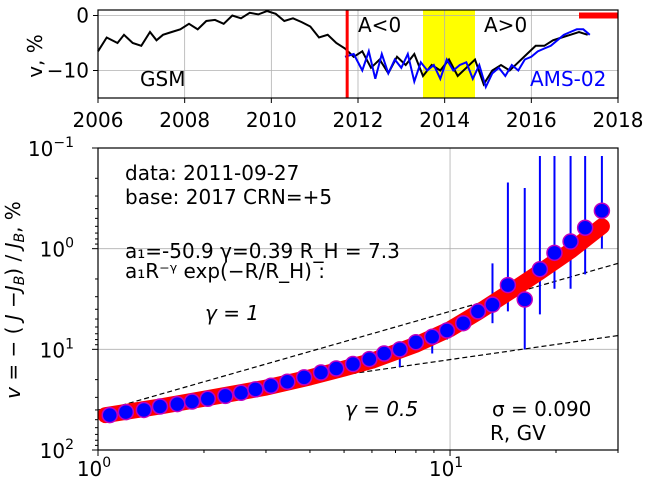 This screenshot has width=650, height=500. I want to click on bottom-xtick-label: 10¹, so click(446, 468).